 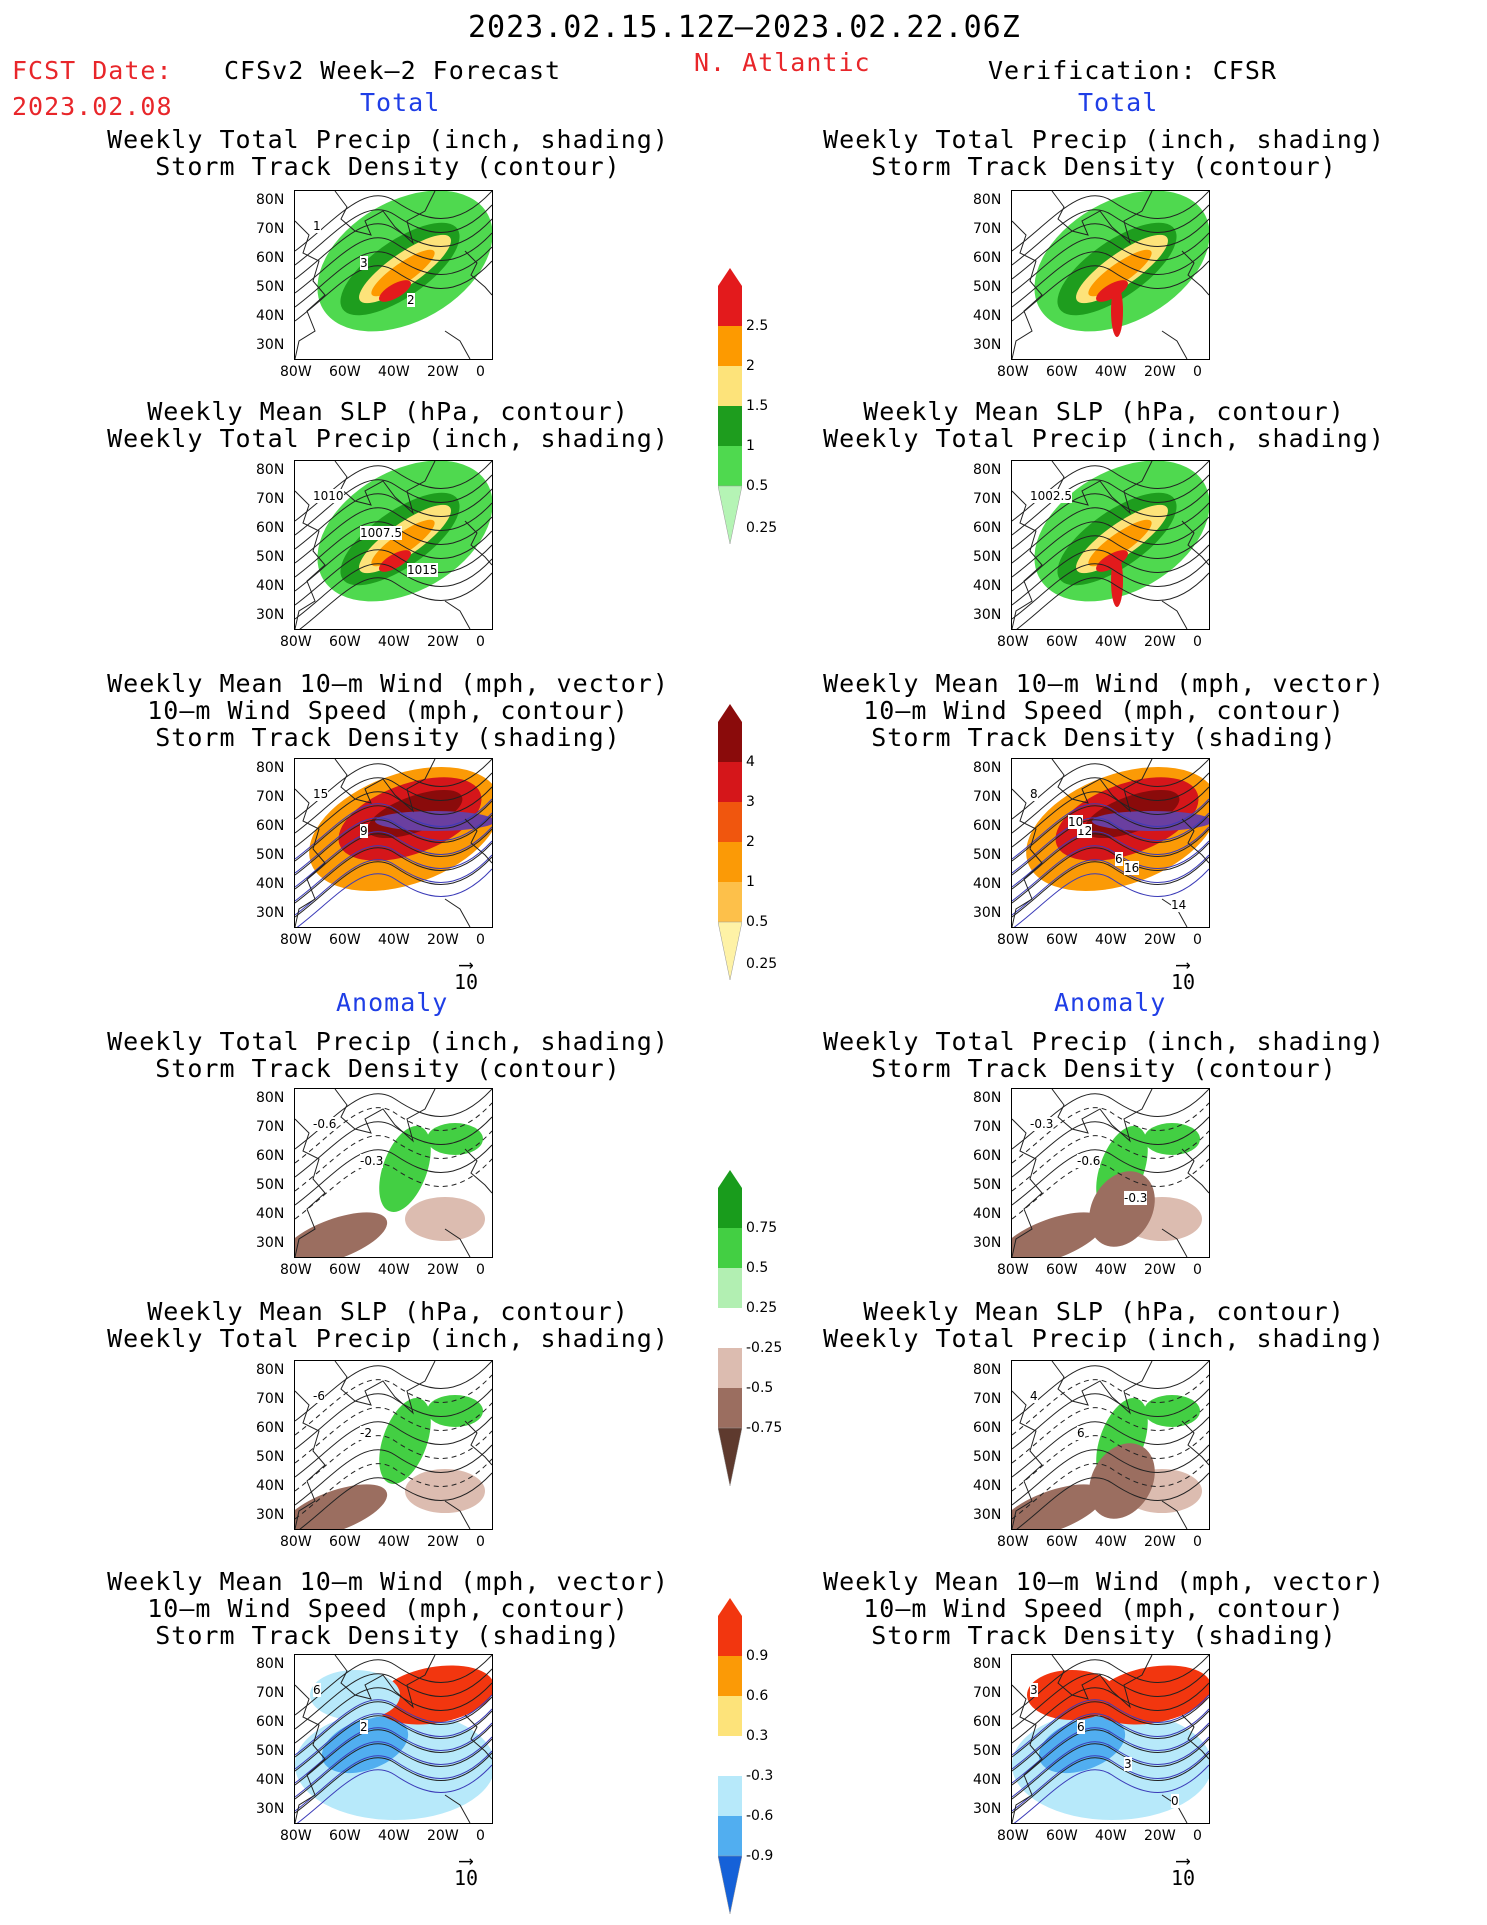 I want to click on panel-title-line: 10–m Wind Speed (mph, contour), so click(x=1104, y=710).